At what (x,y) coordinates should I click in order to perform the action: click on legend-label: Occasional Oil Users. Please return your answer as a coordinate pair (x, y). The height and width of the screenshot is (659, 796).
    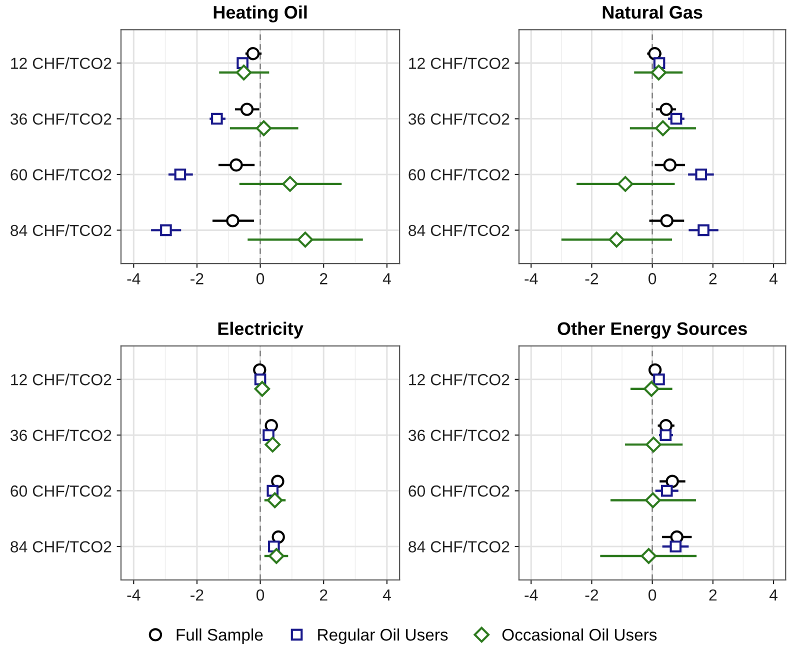
    Looking at the image, I should click on (579, 634).